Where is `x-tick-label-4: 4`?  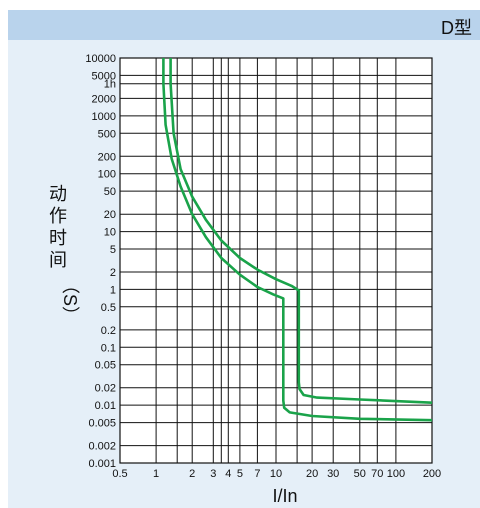 x-tick-label-4: 4 is located at coordinates (228, 474).